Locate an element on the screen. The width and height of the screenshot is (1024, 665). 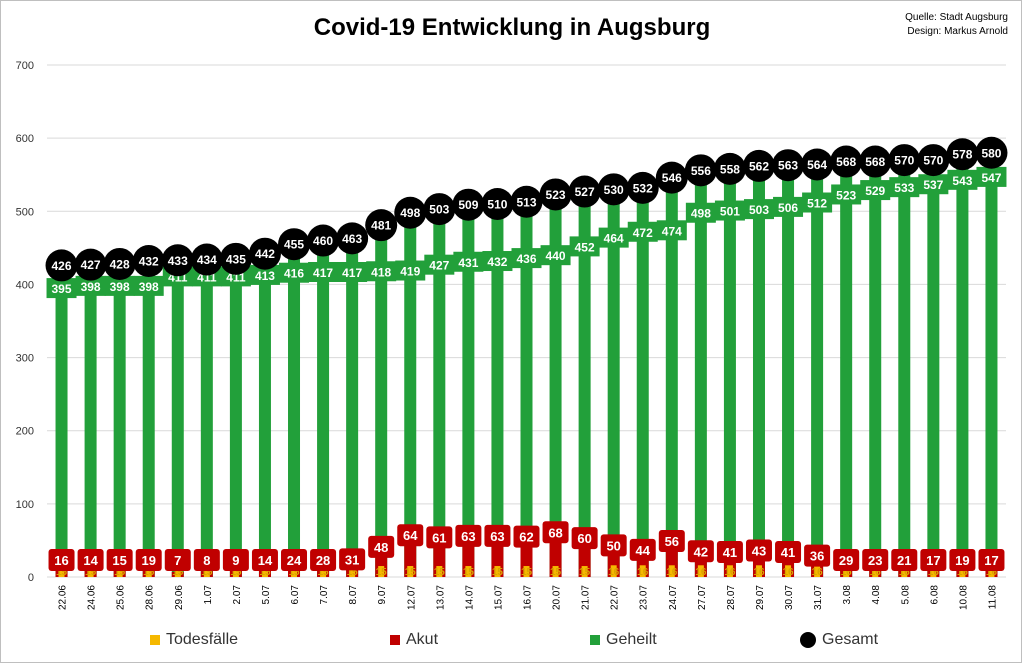
x-tick-label: 9.07 is located at coordinates (382, 595).